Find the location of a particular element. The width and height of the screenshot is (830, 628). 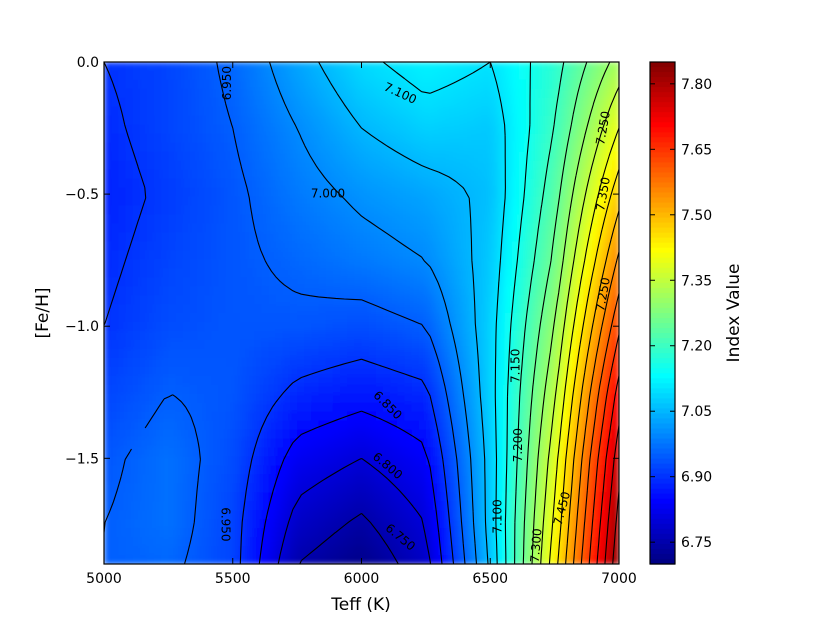

x-tick-label: 7000 is located at coordinates (619, 579).